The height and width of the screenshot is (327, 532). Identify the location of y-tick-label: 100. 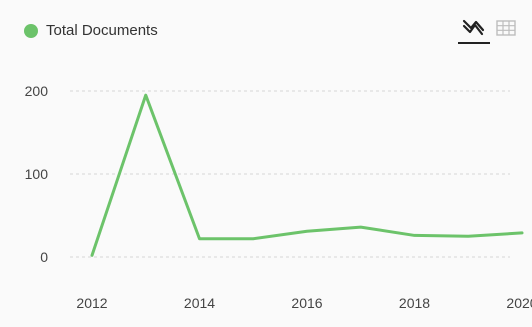
(37, 174).